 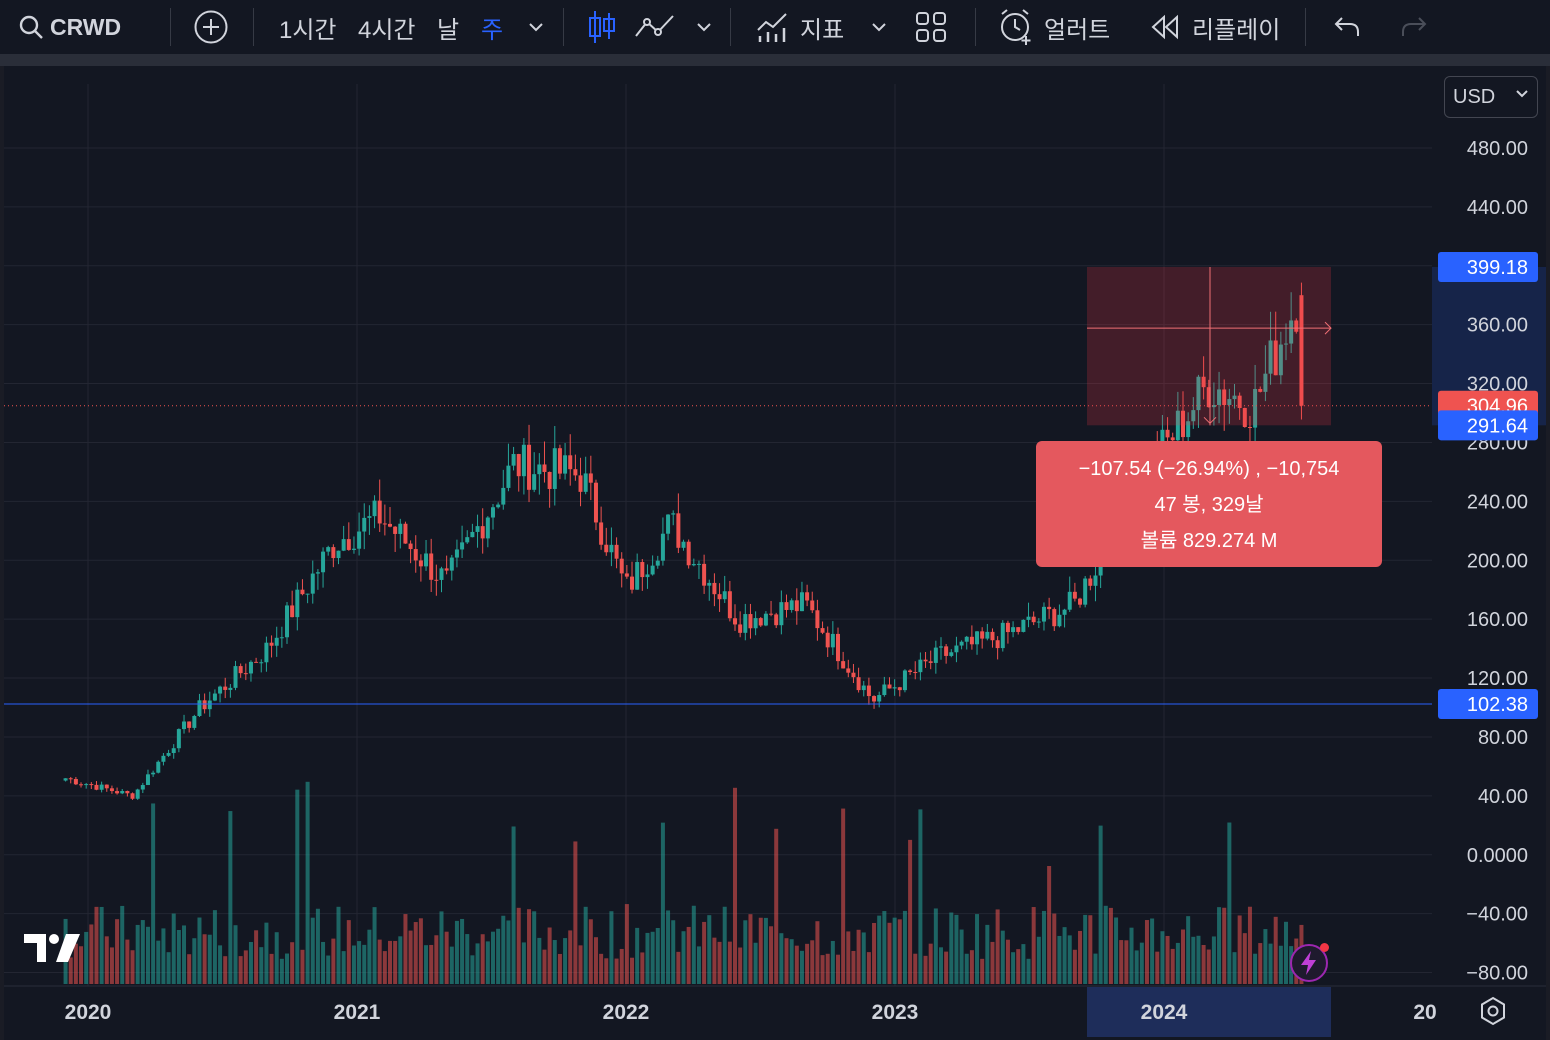 I want to click on symbol-search: CRWD, so click(x=69, y=27).